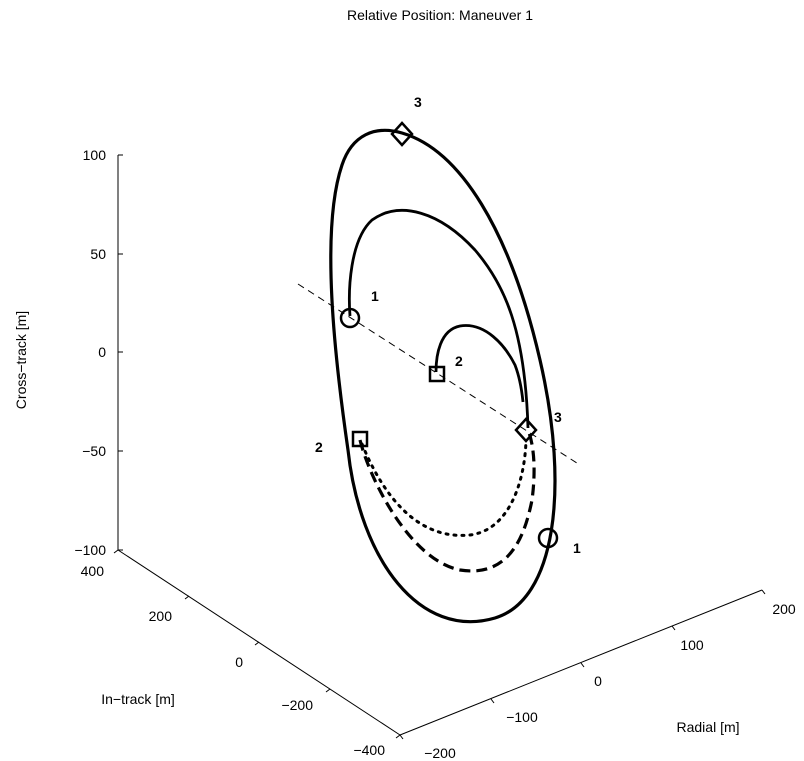 This screenshot has height=761, width=804. I want to click on series-line-dashed-thick, so click(447, 501).